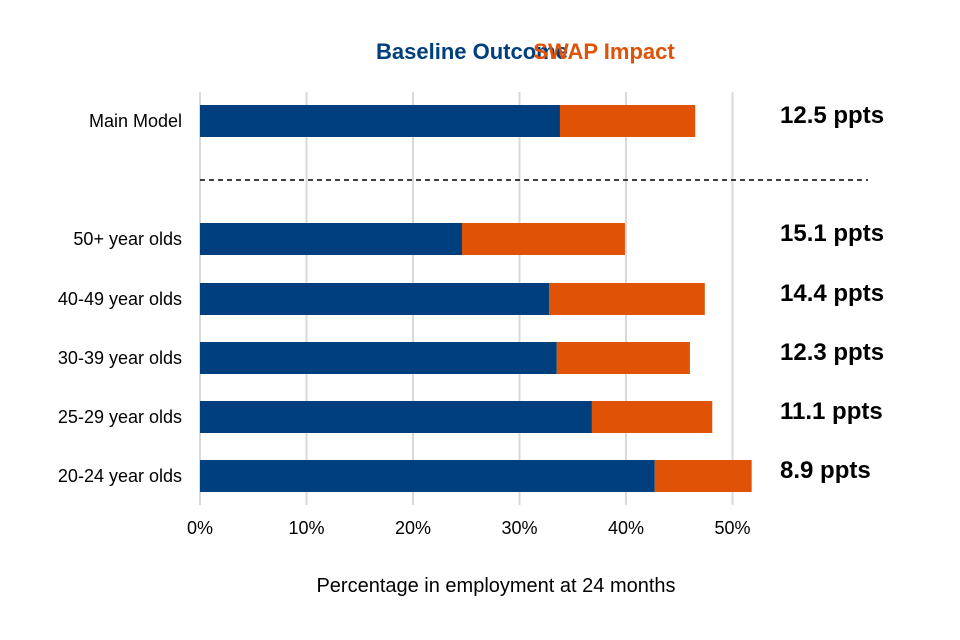 The width and height of the screenshot is (960, 640). Describe the element at coordinates (832, 233) in the screenshot. I see `impact-label: 15.1 ppts` at that location.